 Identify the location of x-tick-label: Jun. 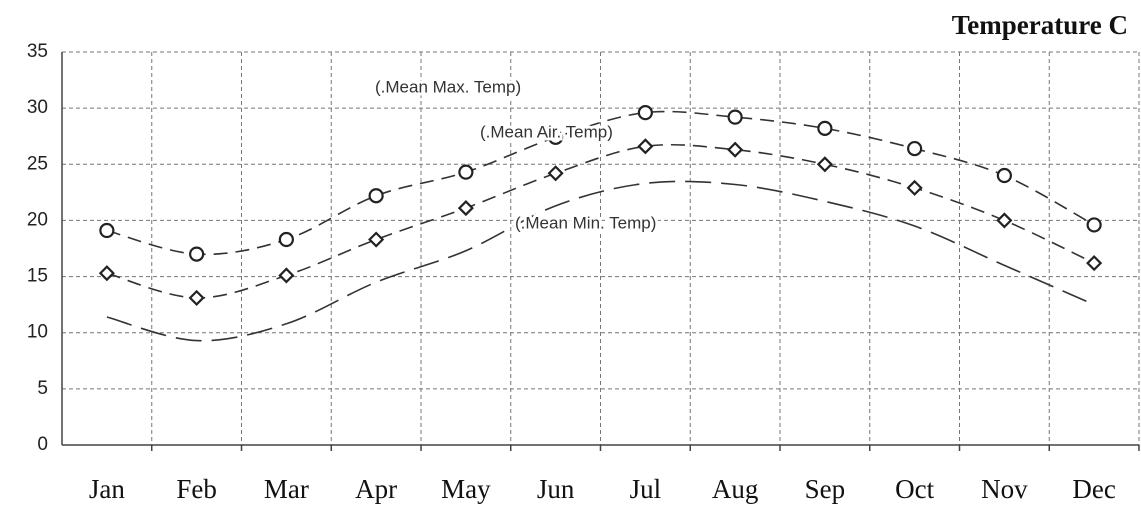
(556, 489).